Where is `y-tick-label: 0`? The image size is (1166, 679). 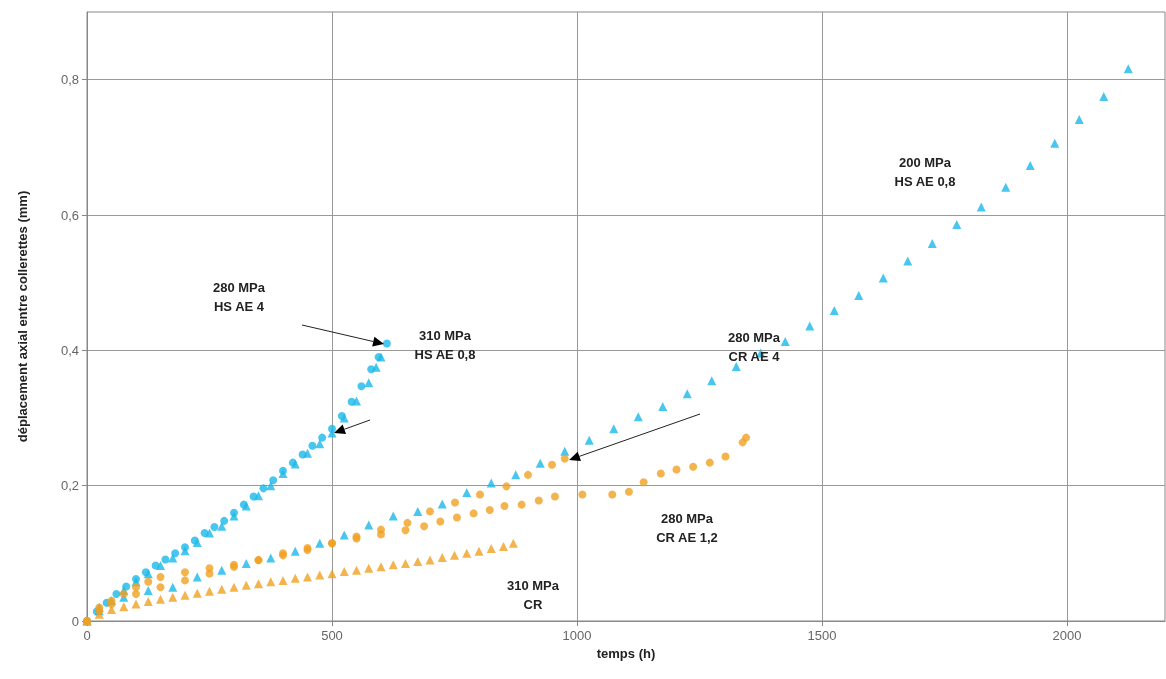 y-tick-label: 0 is located at coordinates (75, 621).